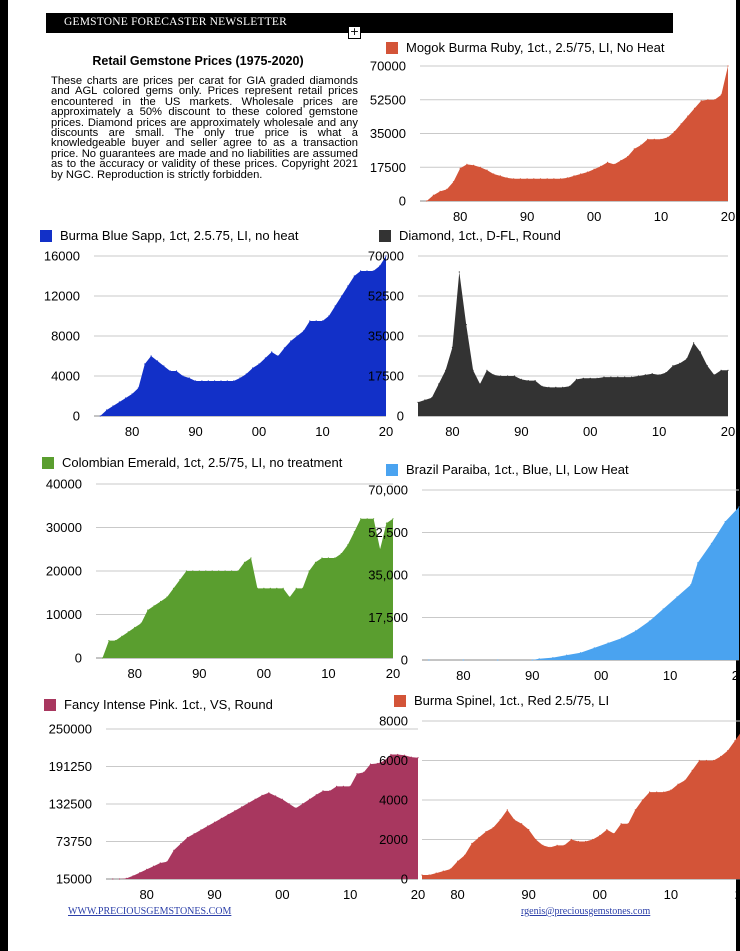  I want to click on chart-svg: 0 17500 35000 52500 70000 80 90 00 10 20, so click(552, 142).